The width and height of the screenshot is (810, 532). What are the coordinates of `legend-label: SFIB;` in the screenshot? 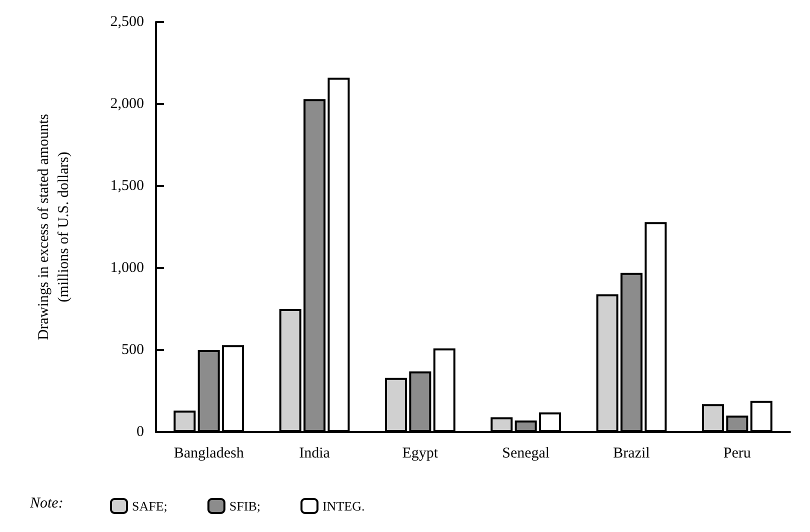 It's located at (244, 506).